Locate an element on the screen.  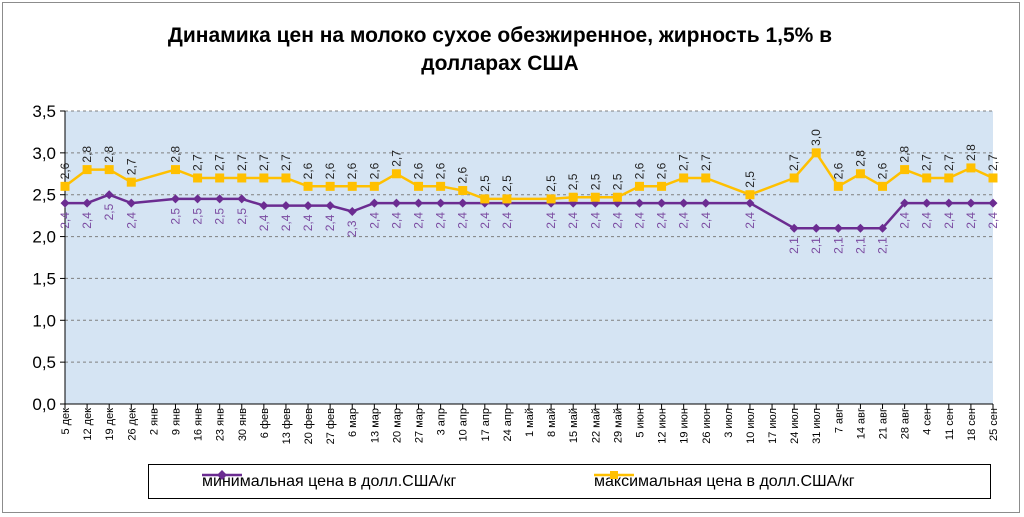
y-tick-label: 2,0 is located at coordinates (44, 237).